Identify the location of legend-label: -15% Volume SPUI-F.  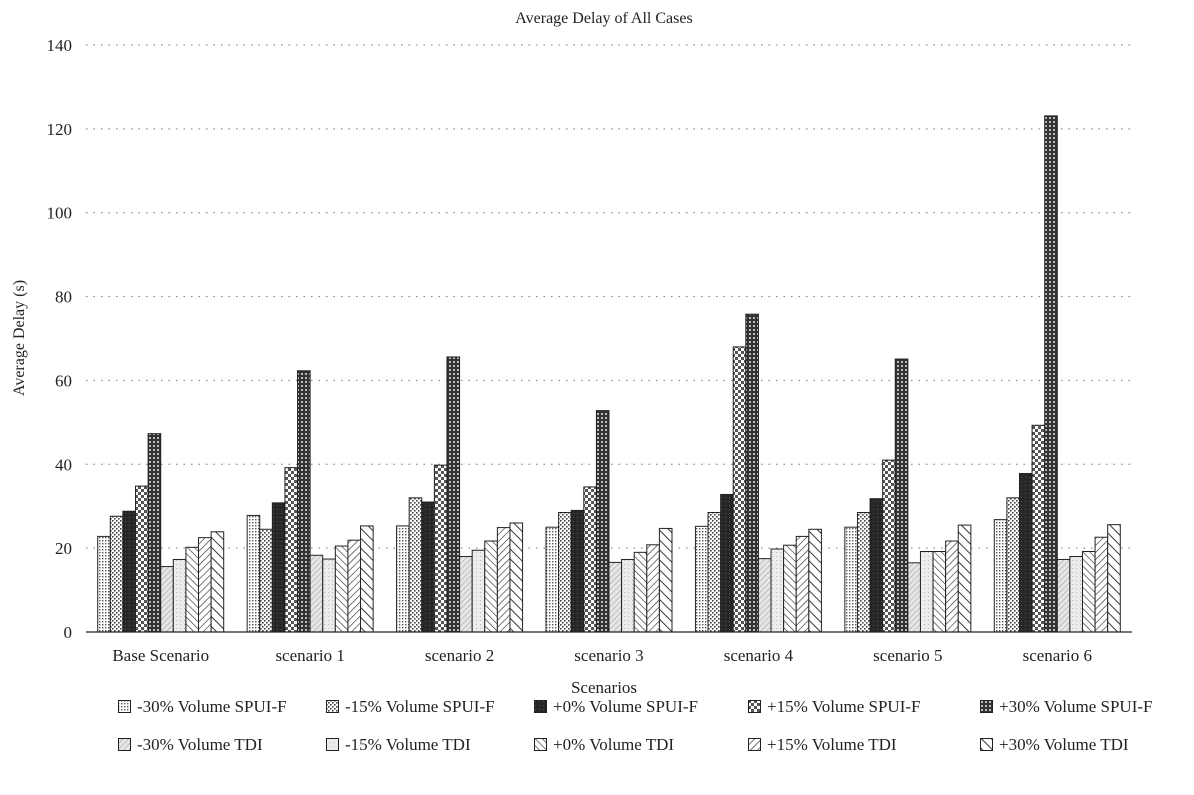
(420, 706).